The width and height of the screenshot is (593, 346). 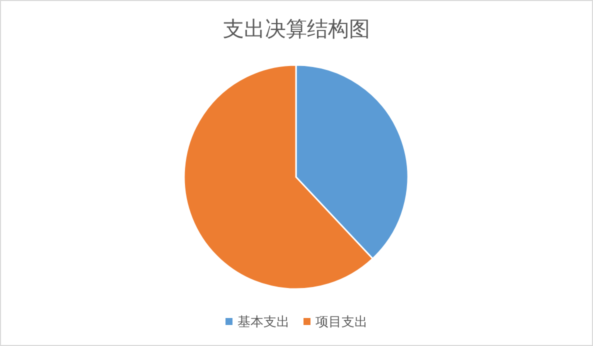 What do you see at coordinates (264, 322) in the screenshot?
I see `legend-label: 基本支出` at bounding box center [264, 322].